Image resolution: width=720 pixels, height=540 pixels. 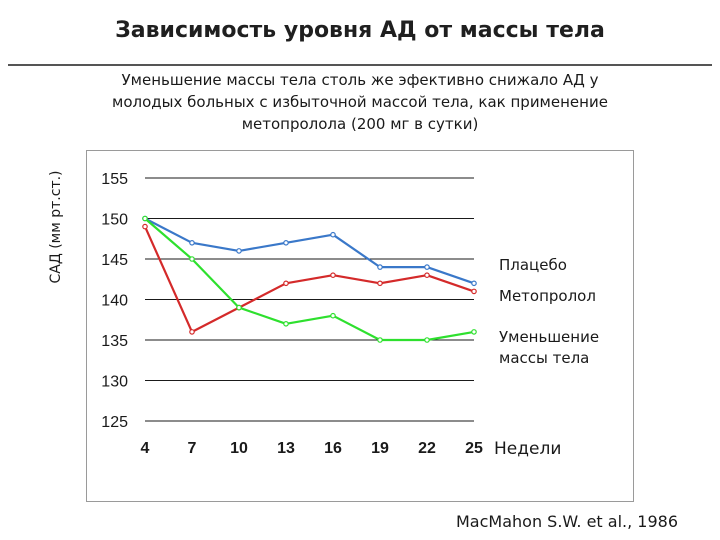 I want to click on legend-metoprolol: Метопролол, so click(x=547, y=296).